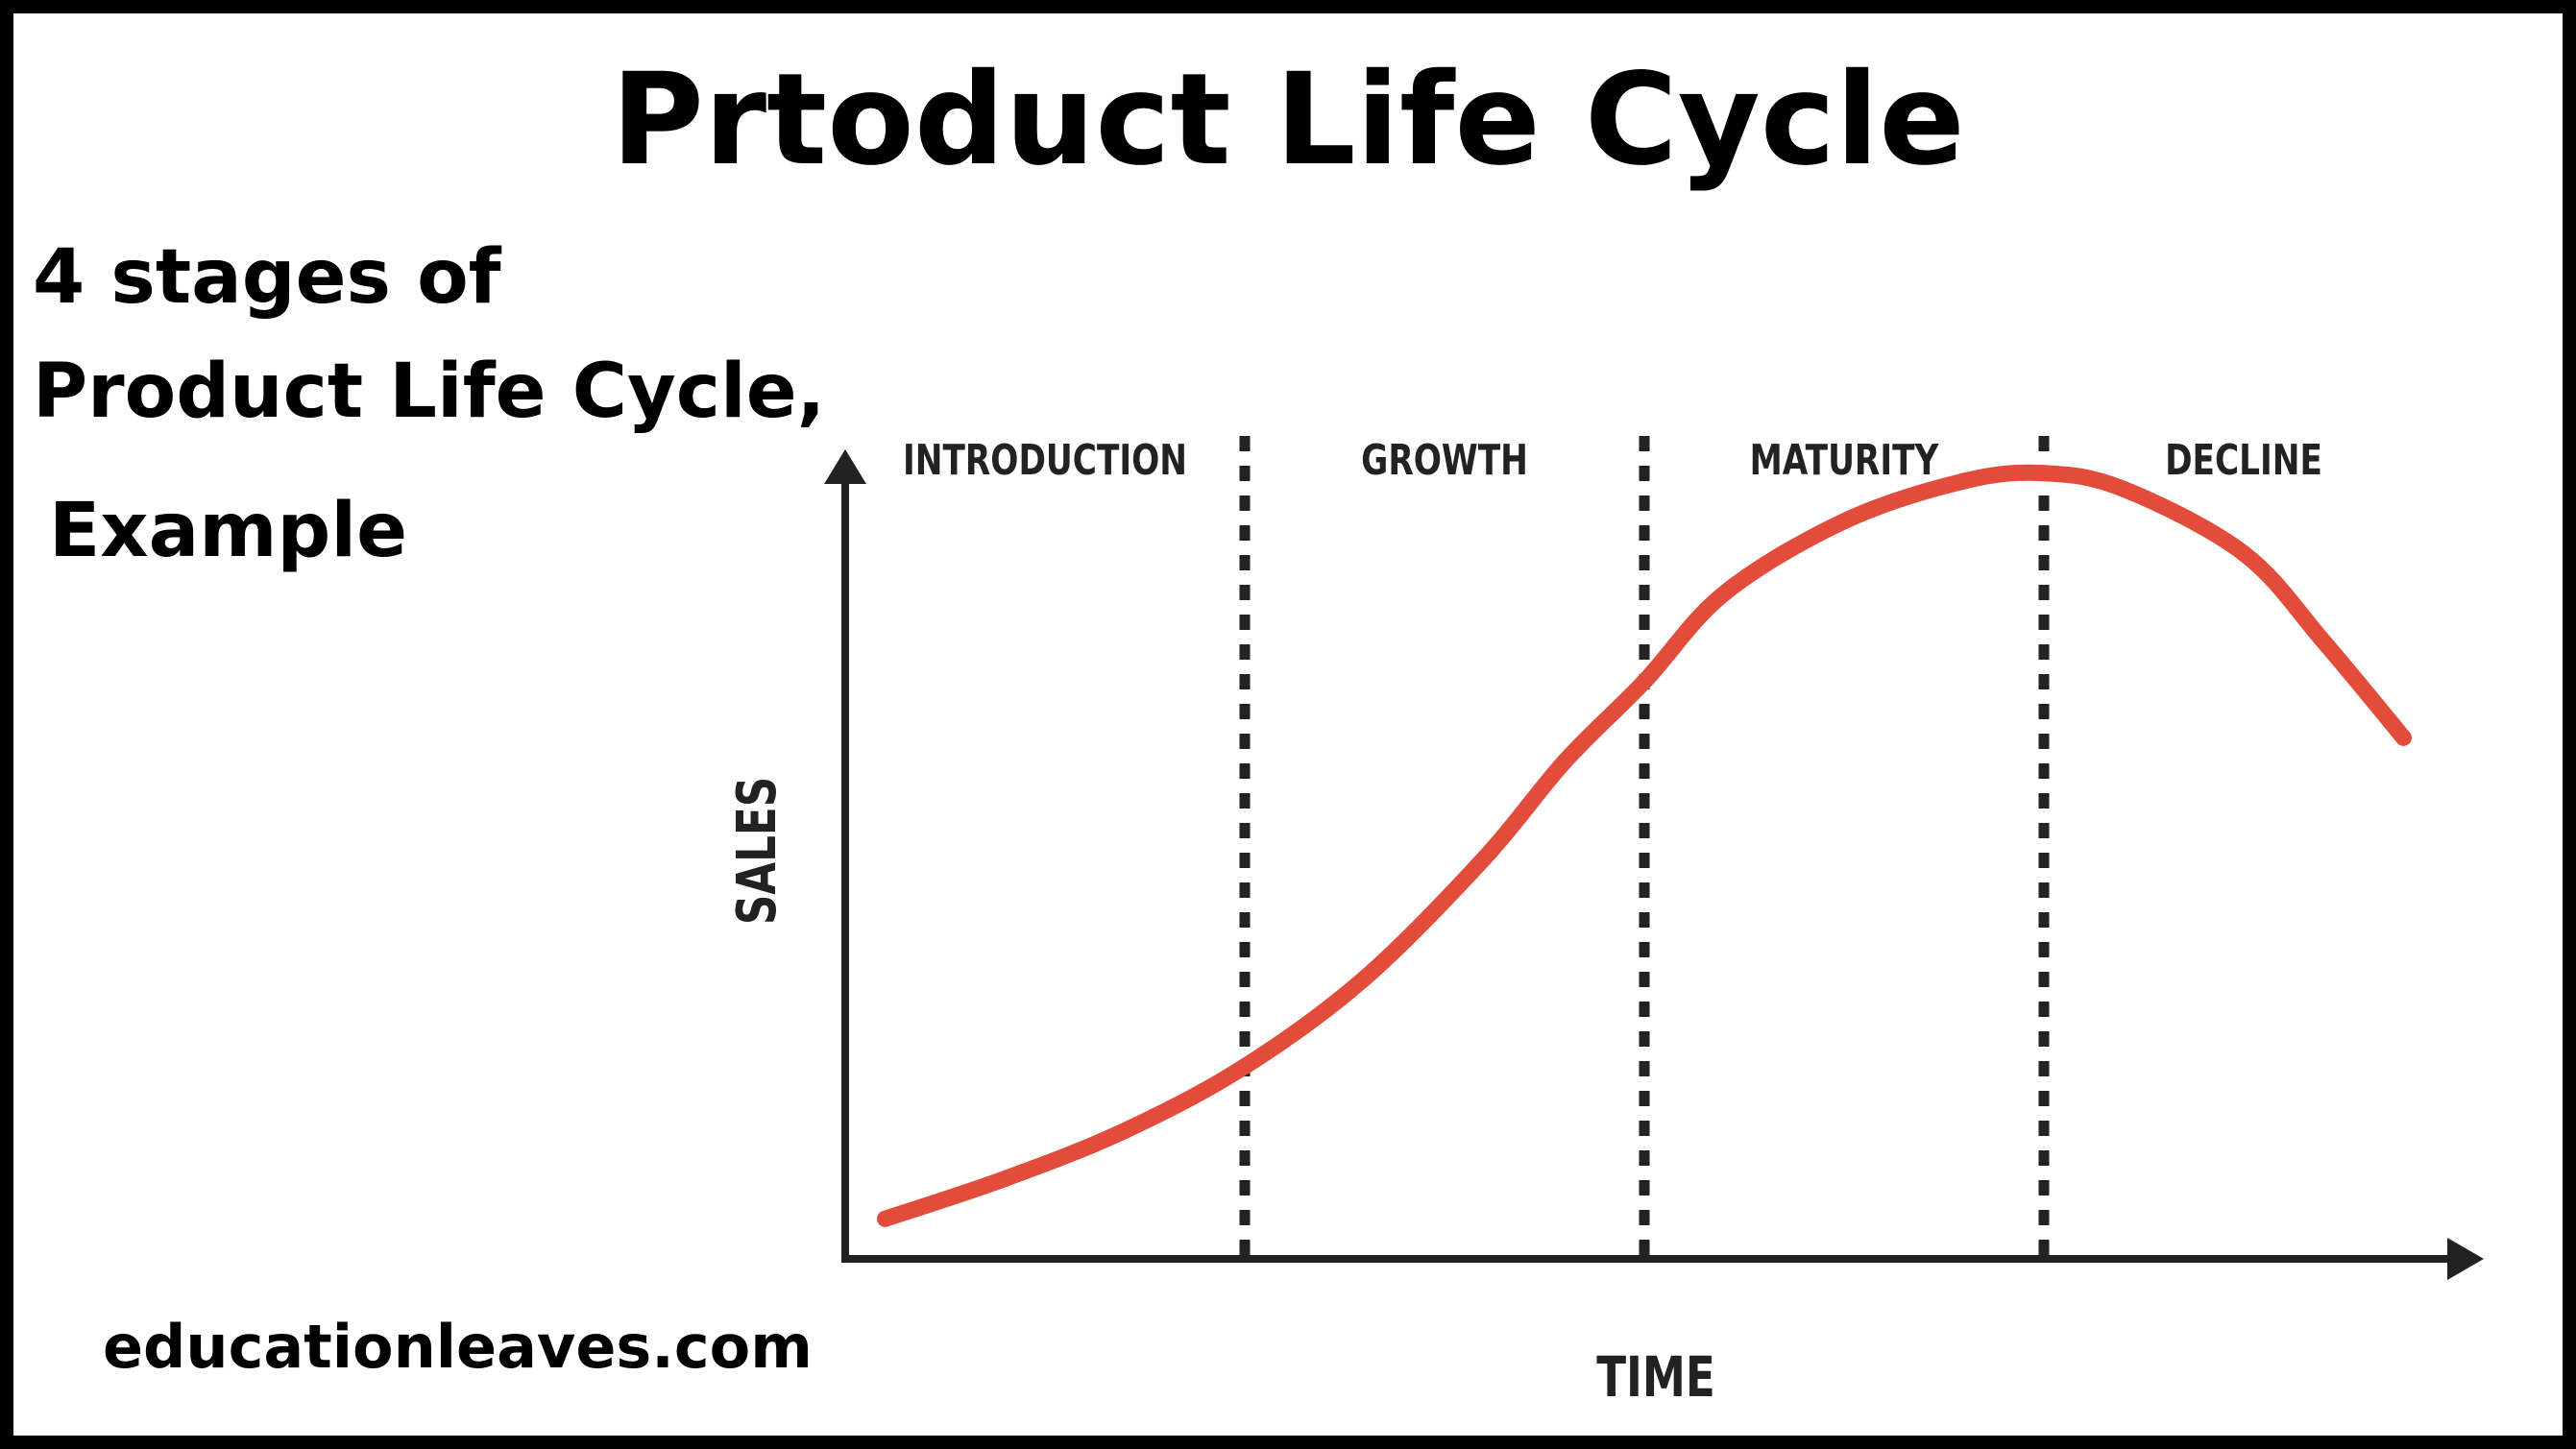 This screenshot has width=2576, height=1449. Describe the element at coordinates (458, 1347) in the screenshot. I see `site-credit: educationleaves.com` at that location.